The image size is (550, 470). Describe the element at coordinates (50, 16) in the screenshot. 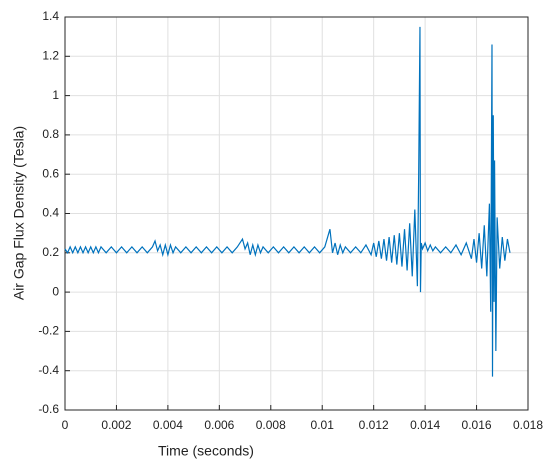

I see `y-tick-label: 1.4` at that location.